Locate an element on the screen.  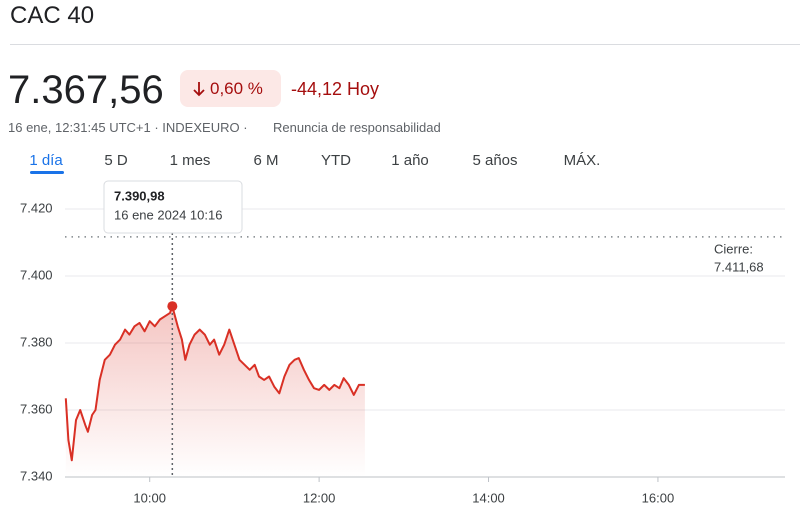
divider is located at coordinates (405, 44).